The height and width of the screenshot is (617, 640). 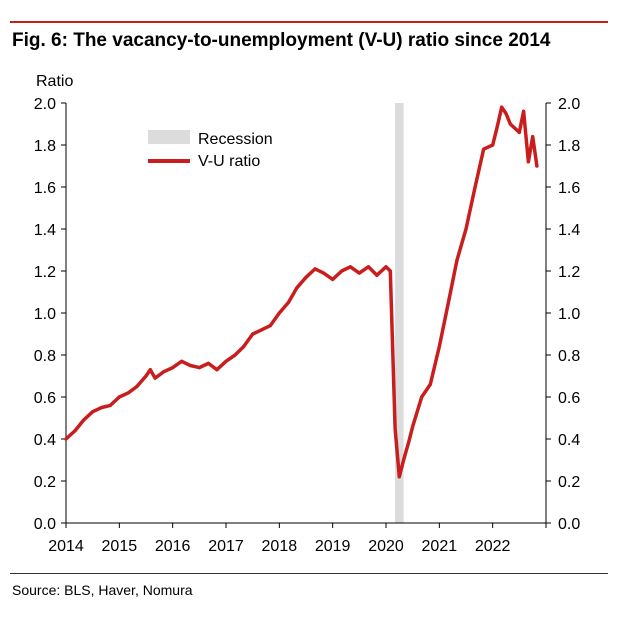 What do you see at coordinates (493, 546) in the screenshot?
I see `x-tick-label: 2022` at bounding box center [493, 546].